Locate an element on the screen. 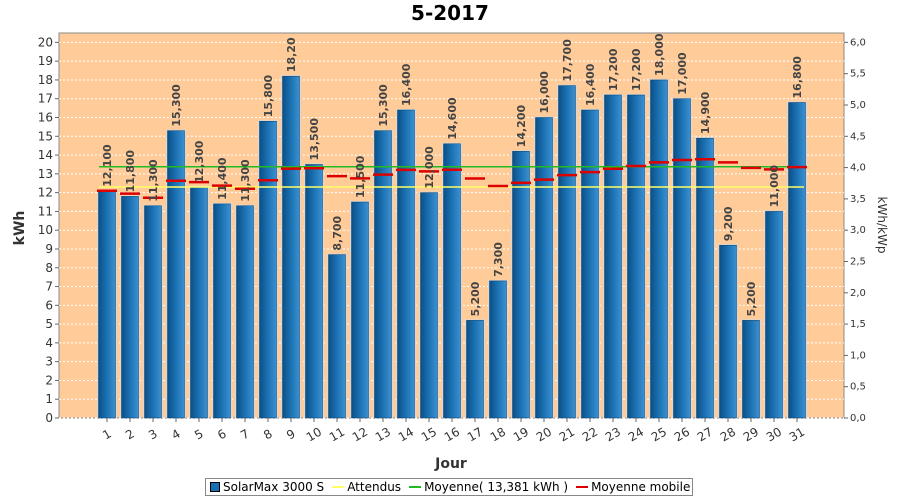  y-tick-label: 0 is located at coordinates (49, 418).